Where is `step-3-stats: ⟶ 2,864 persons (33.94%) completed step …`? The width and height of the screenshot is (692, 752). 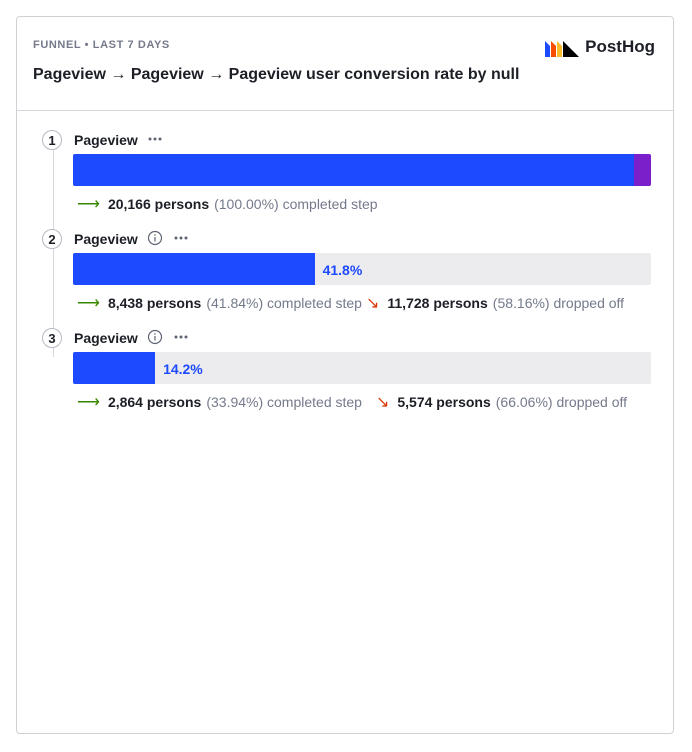 step-3-stats: ⟶ 2,864 persons (33.94%) completed step … is located at coordinates (352, 402).